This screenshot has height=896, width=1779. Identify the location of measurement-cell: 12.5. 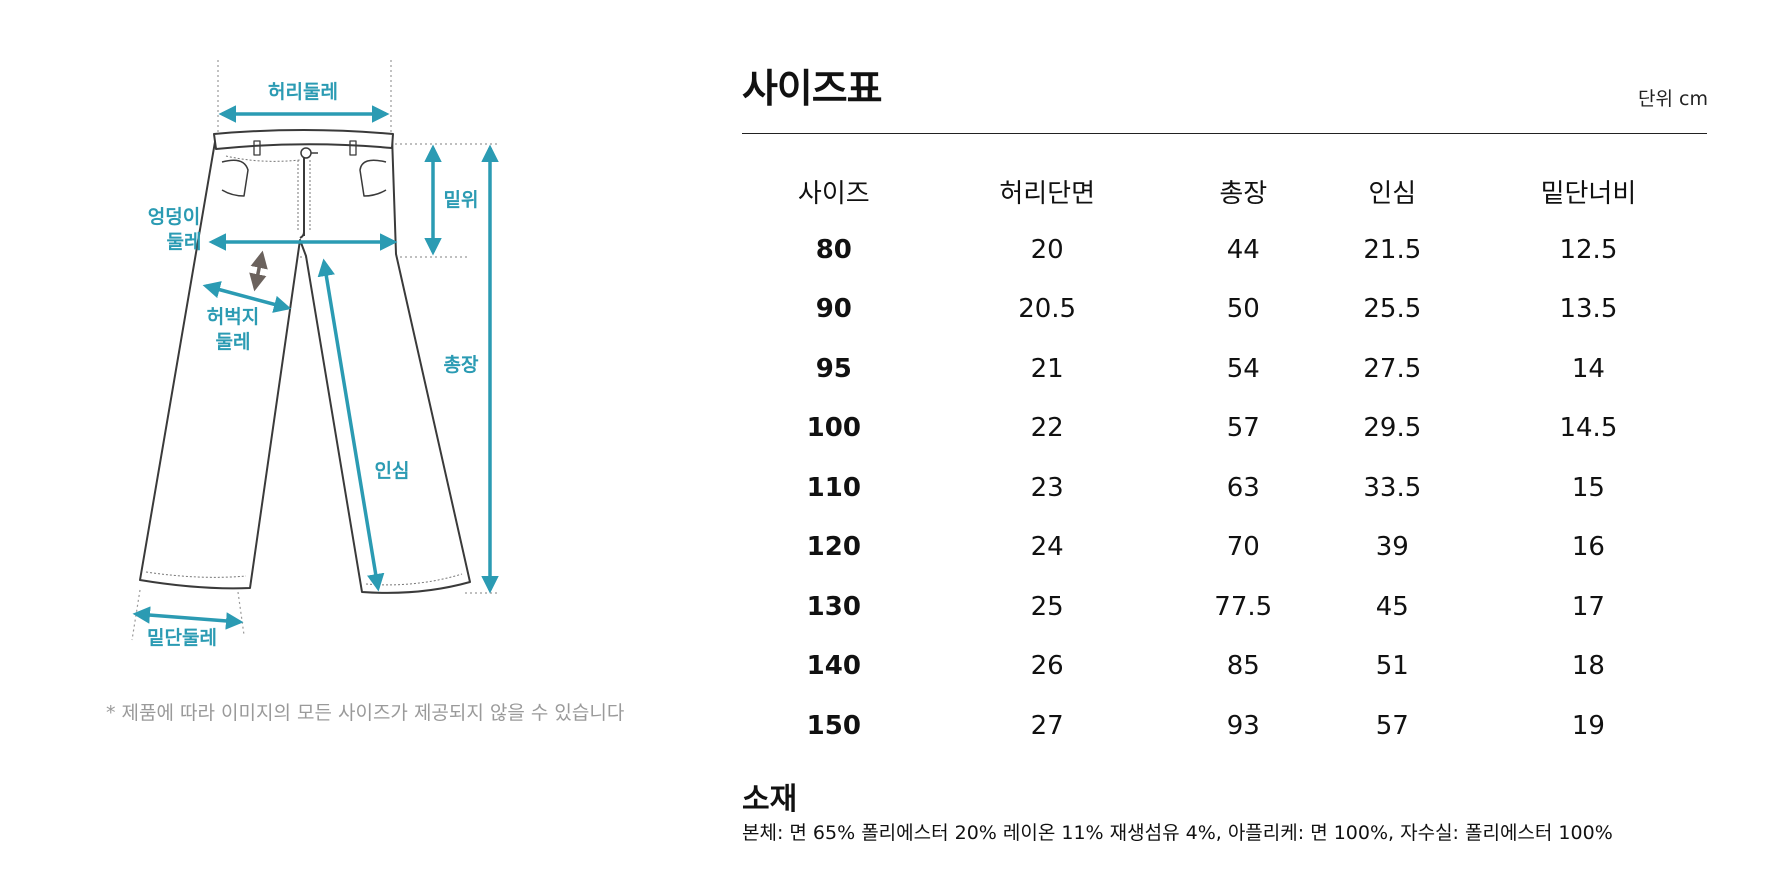
(1588, 249).